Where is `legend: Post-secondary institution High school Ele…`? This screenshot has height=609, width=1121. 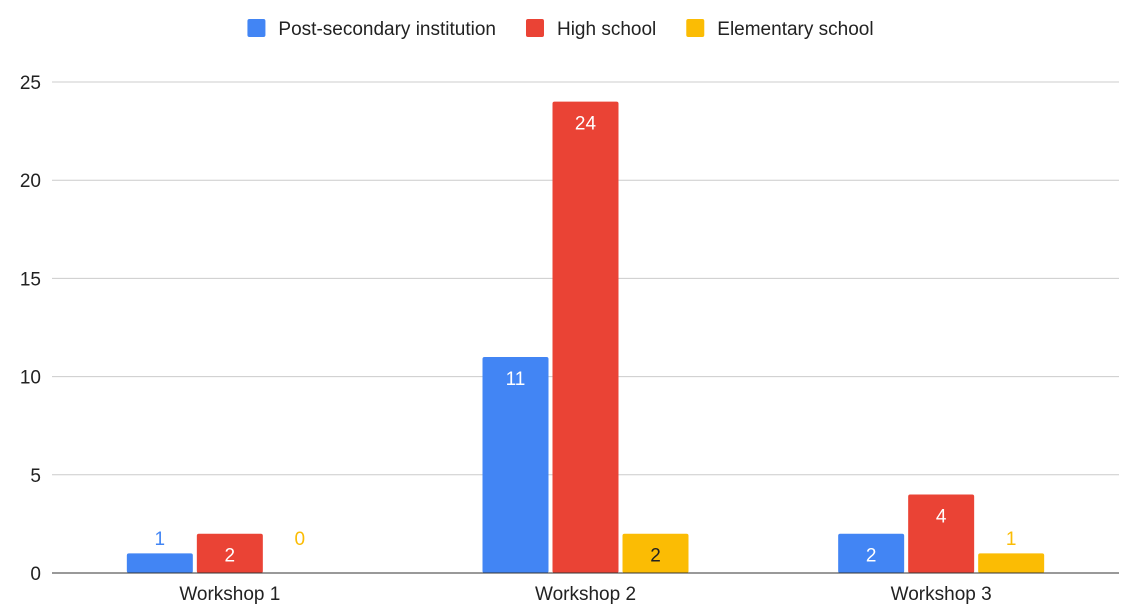
legend: Post-secondary institution High school Ele… is located at coordinates (560, 29).